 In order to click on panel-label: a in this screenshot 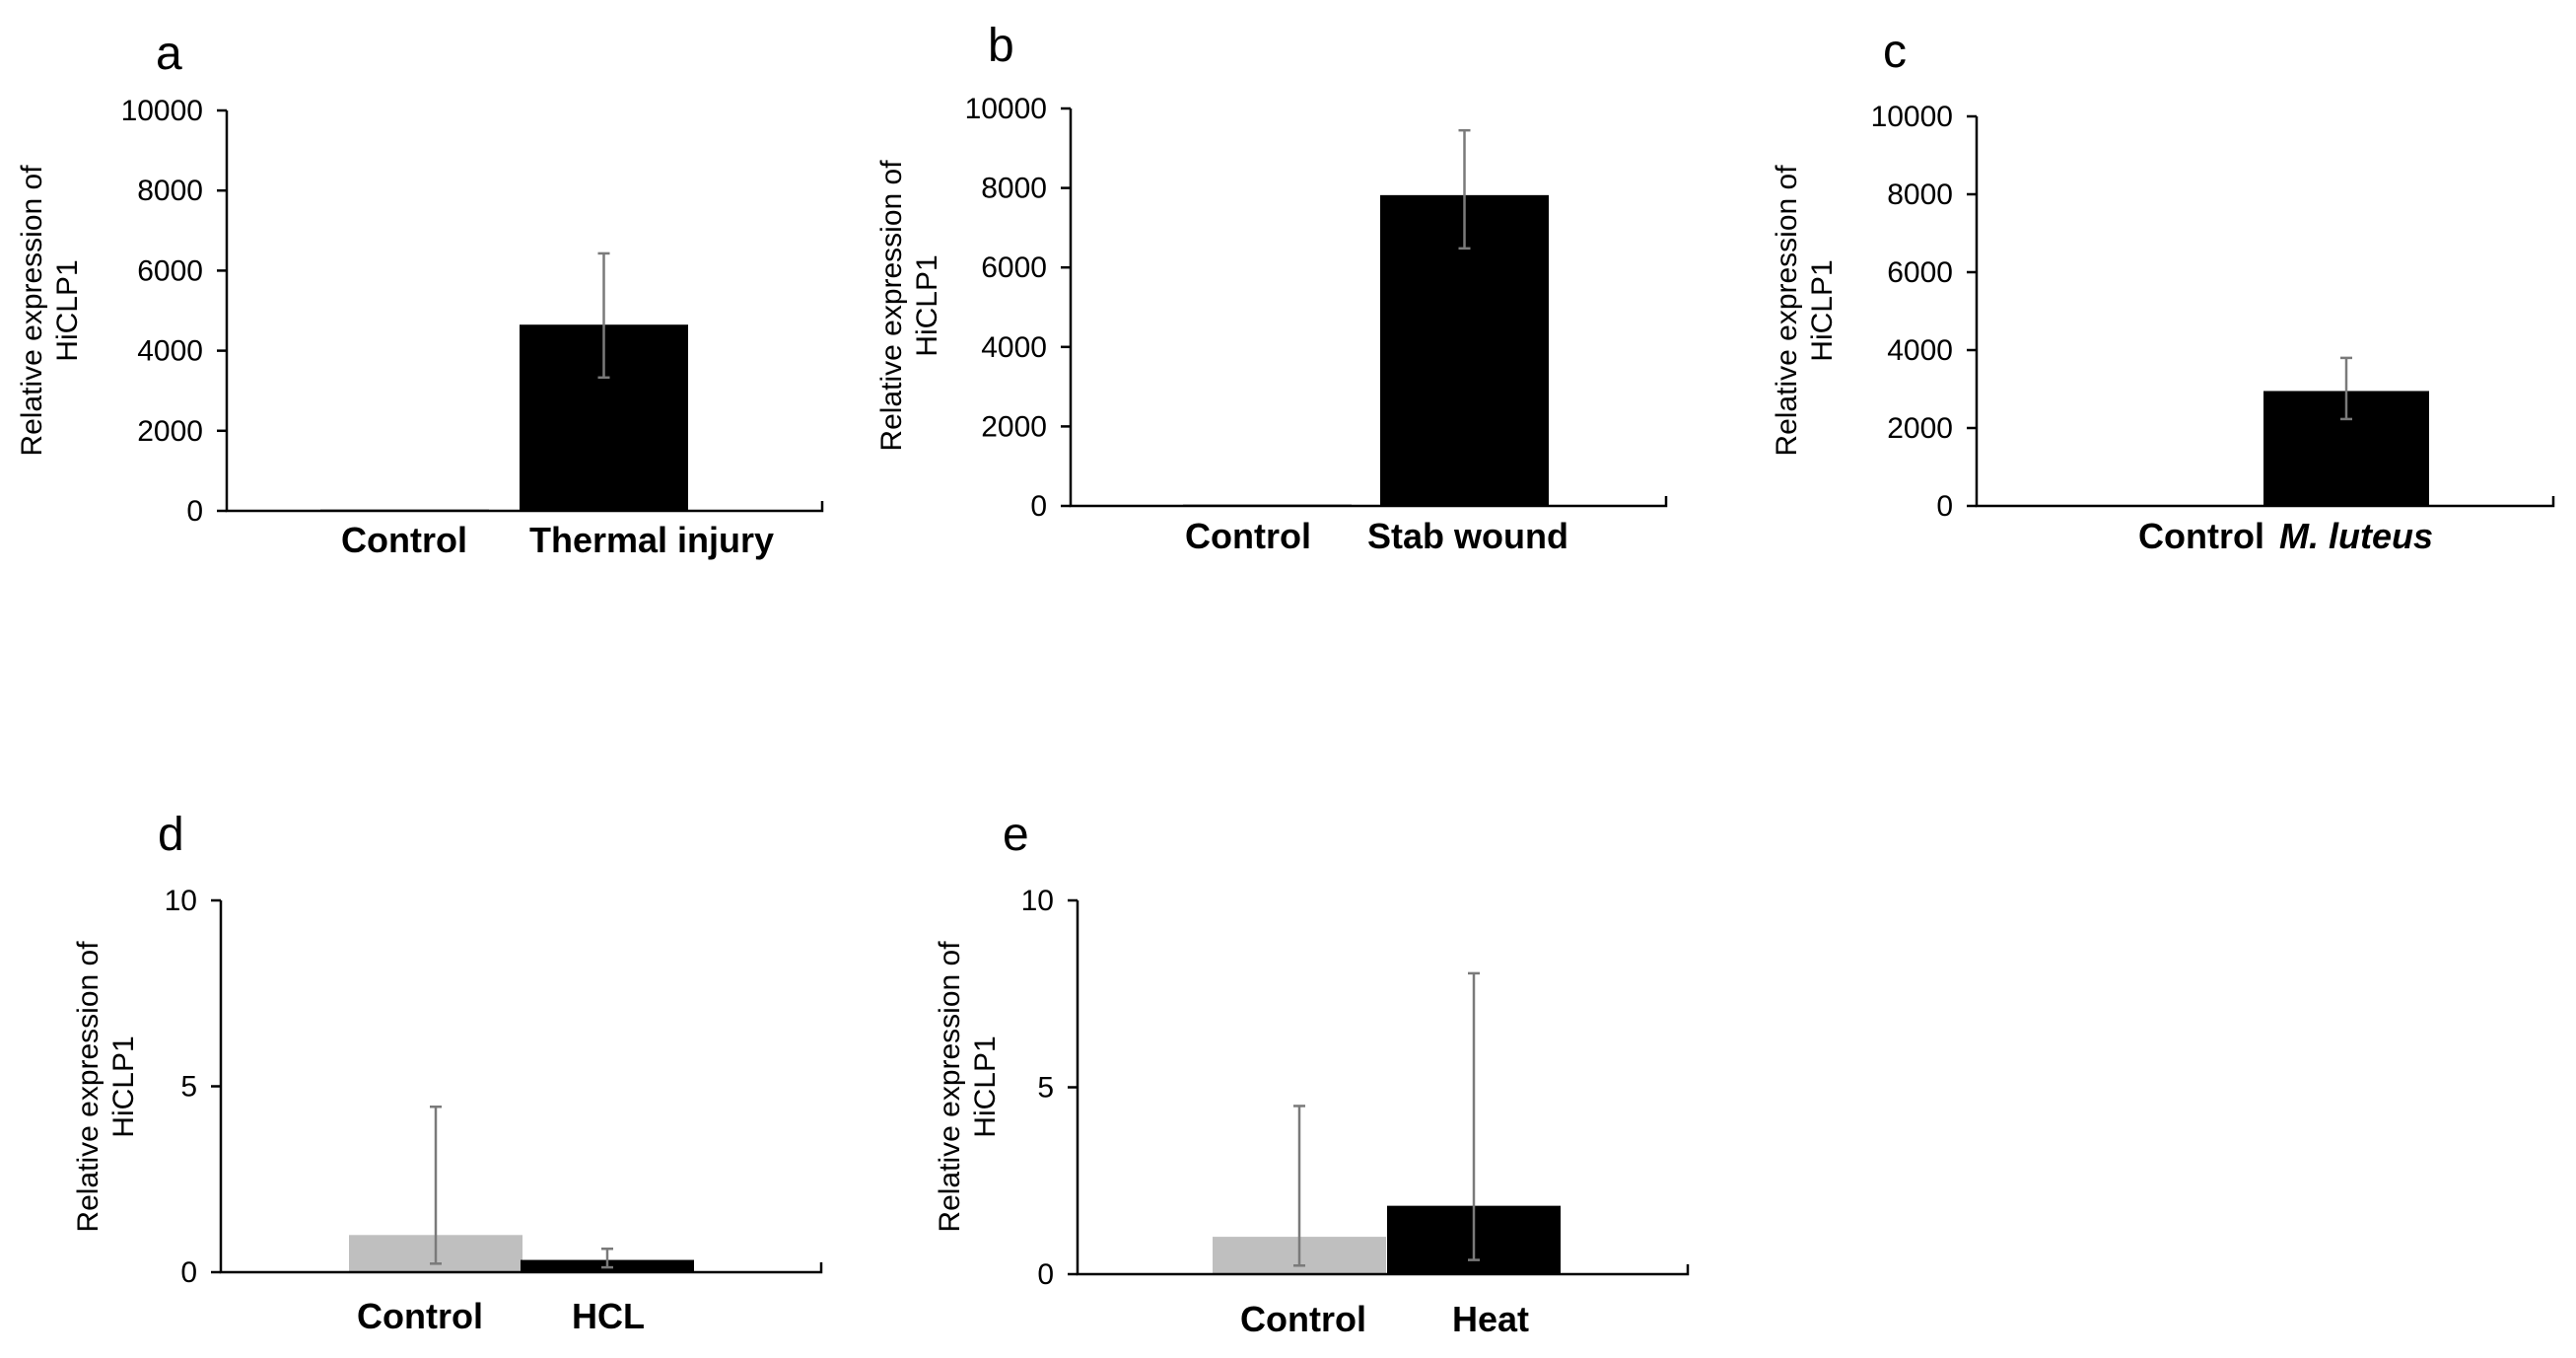, I will do `click(169, 54)`.